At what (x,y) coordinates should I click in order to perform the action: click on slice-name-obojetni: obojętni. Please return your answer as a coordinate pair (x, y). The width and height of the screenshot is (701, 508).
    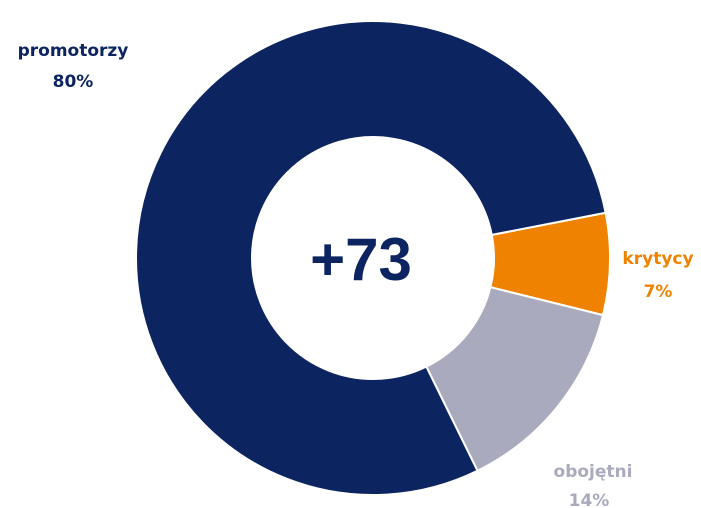
    Looking at the image, I should click on (593, 472).